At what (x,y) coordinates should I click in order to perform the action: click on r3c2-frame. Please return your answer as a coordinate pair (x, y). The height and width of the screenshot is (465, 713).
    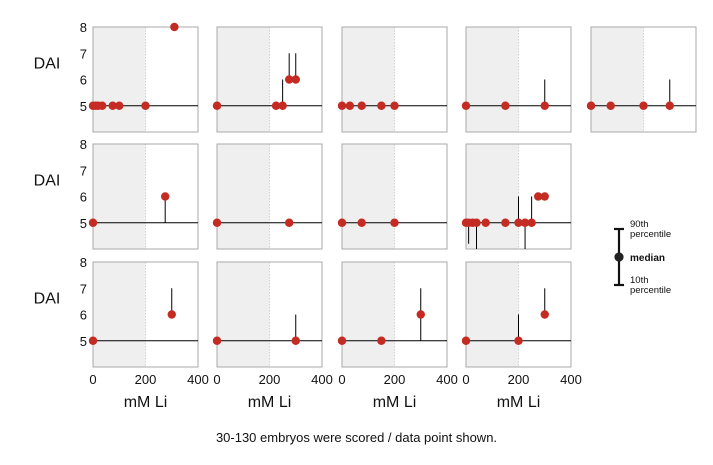
    Looking at the image, I should click on (269, 314).